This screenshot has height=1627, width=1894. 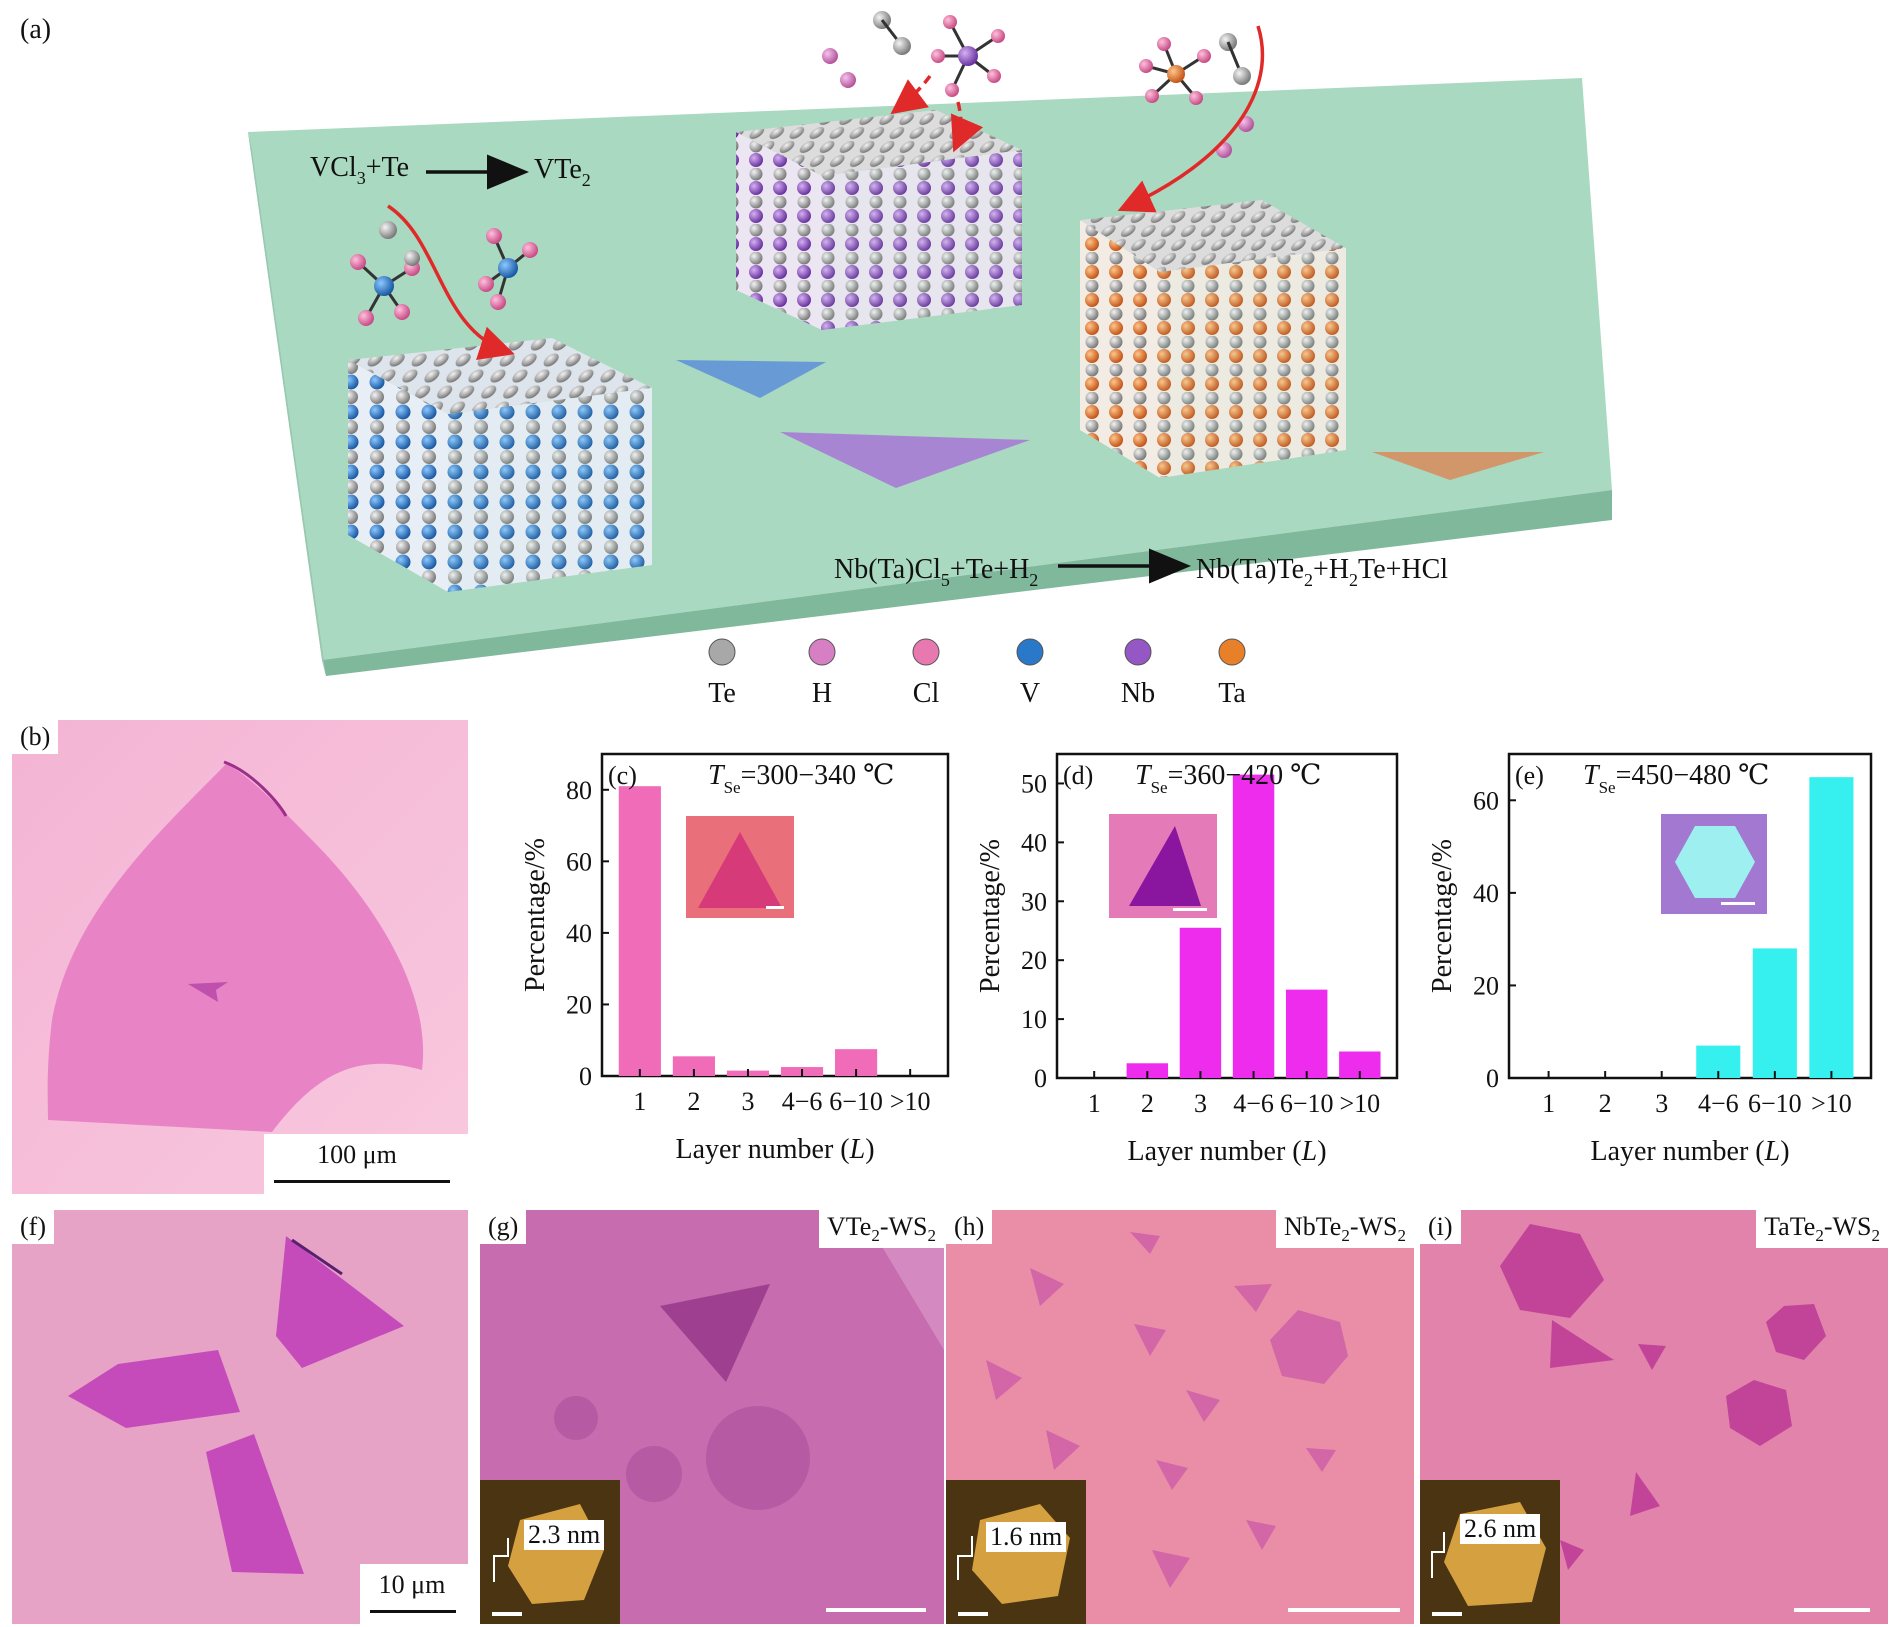 What do you see at coordinates (503, 1227) in the screenshot?
I see `panel-g-label: (g)` at bounding box center [503, 1227].